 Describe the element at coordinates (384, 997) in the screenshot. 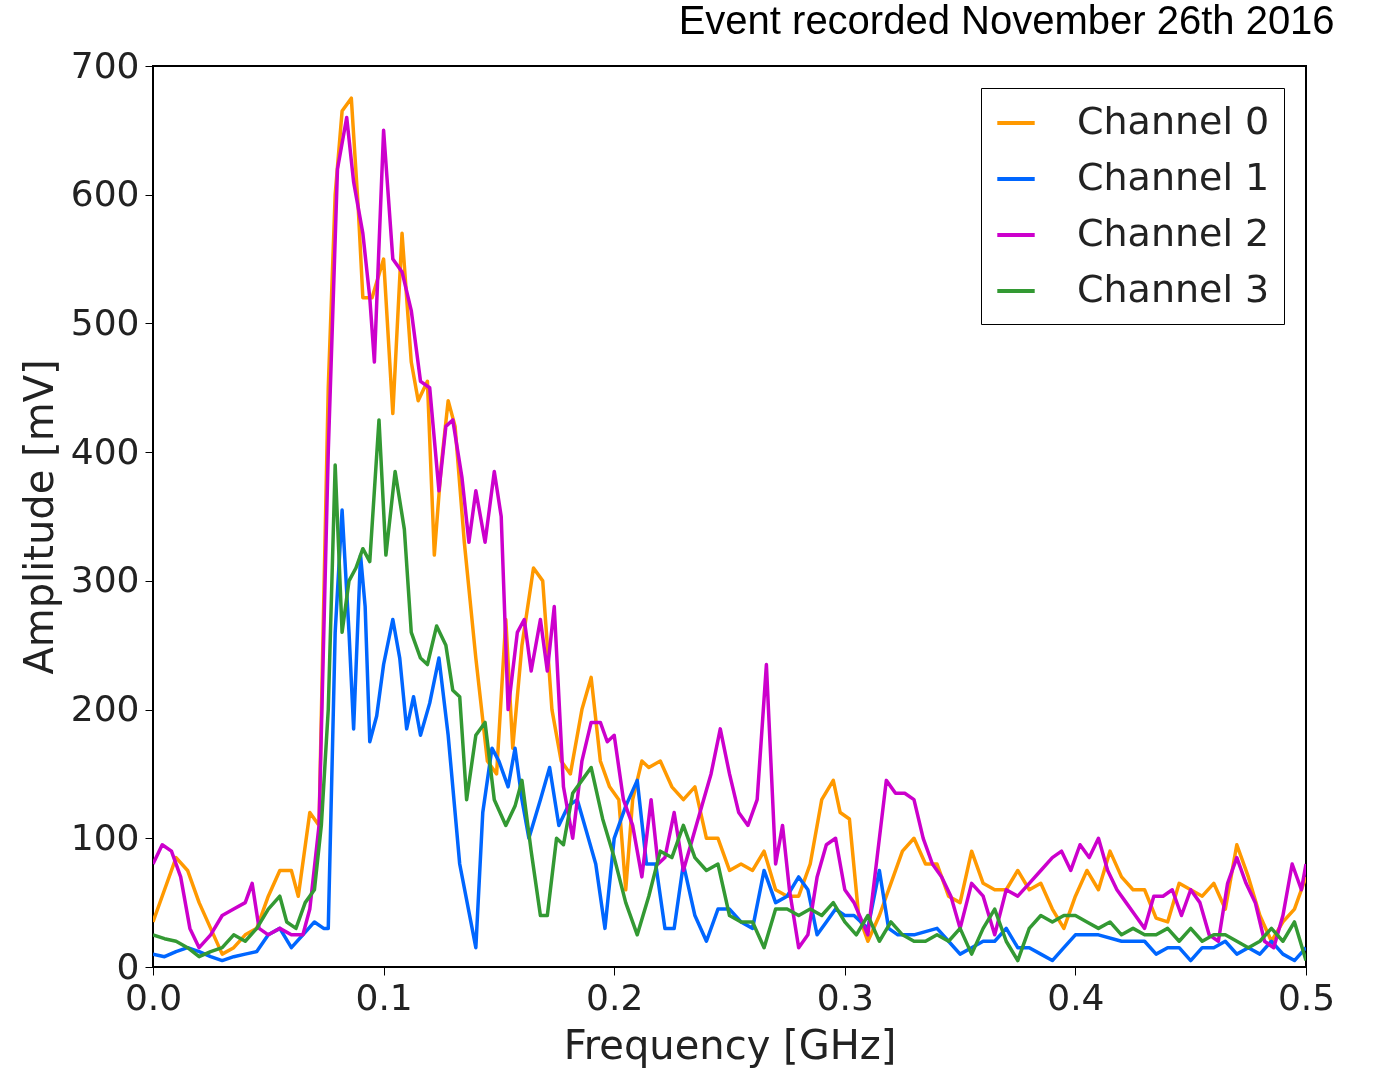

I see `x-tick-label: 0.1` at that location.